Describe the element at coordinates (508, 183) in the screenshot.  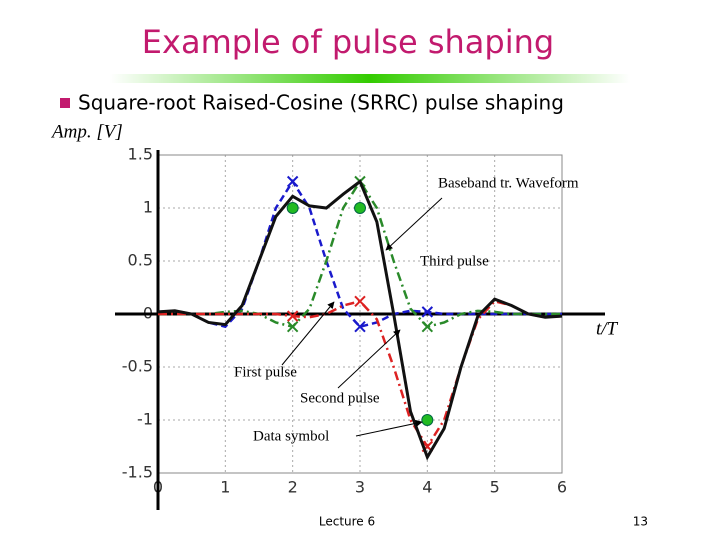
I see `annotation: Baseband tr. Waveform` at that location.